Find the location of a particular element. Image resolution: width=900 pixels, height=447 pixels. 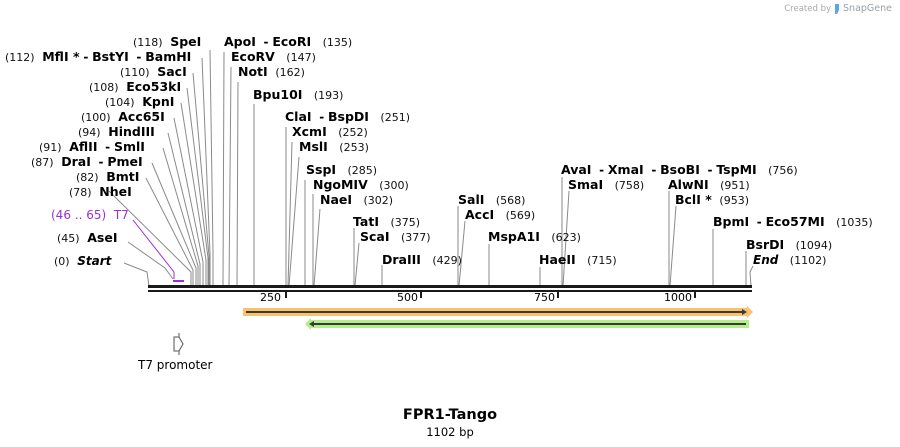

site-position: (756) is located at coordinates (783, 170).